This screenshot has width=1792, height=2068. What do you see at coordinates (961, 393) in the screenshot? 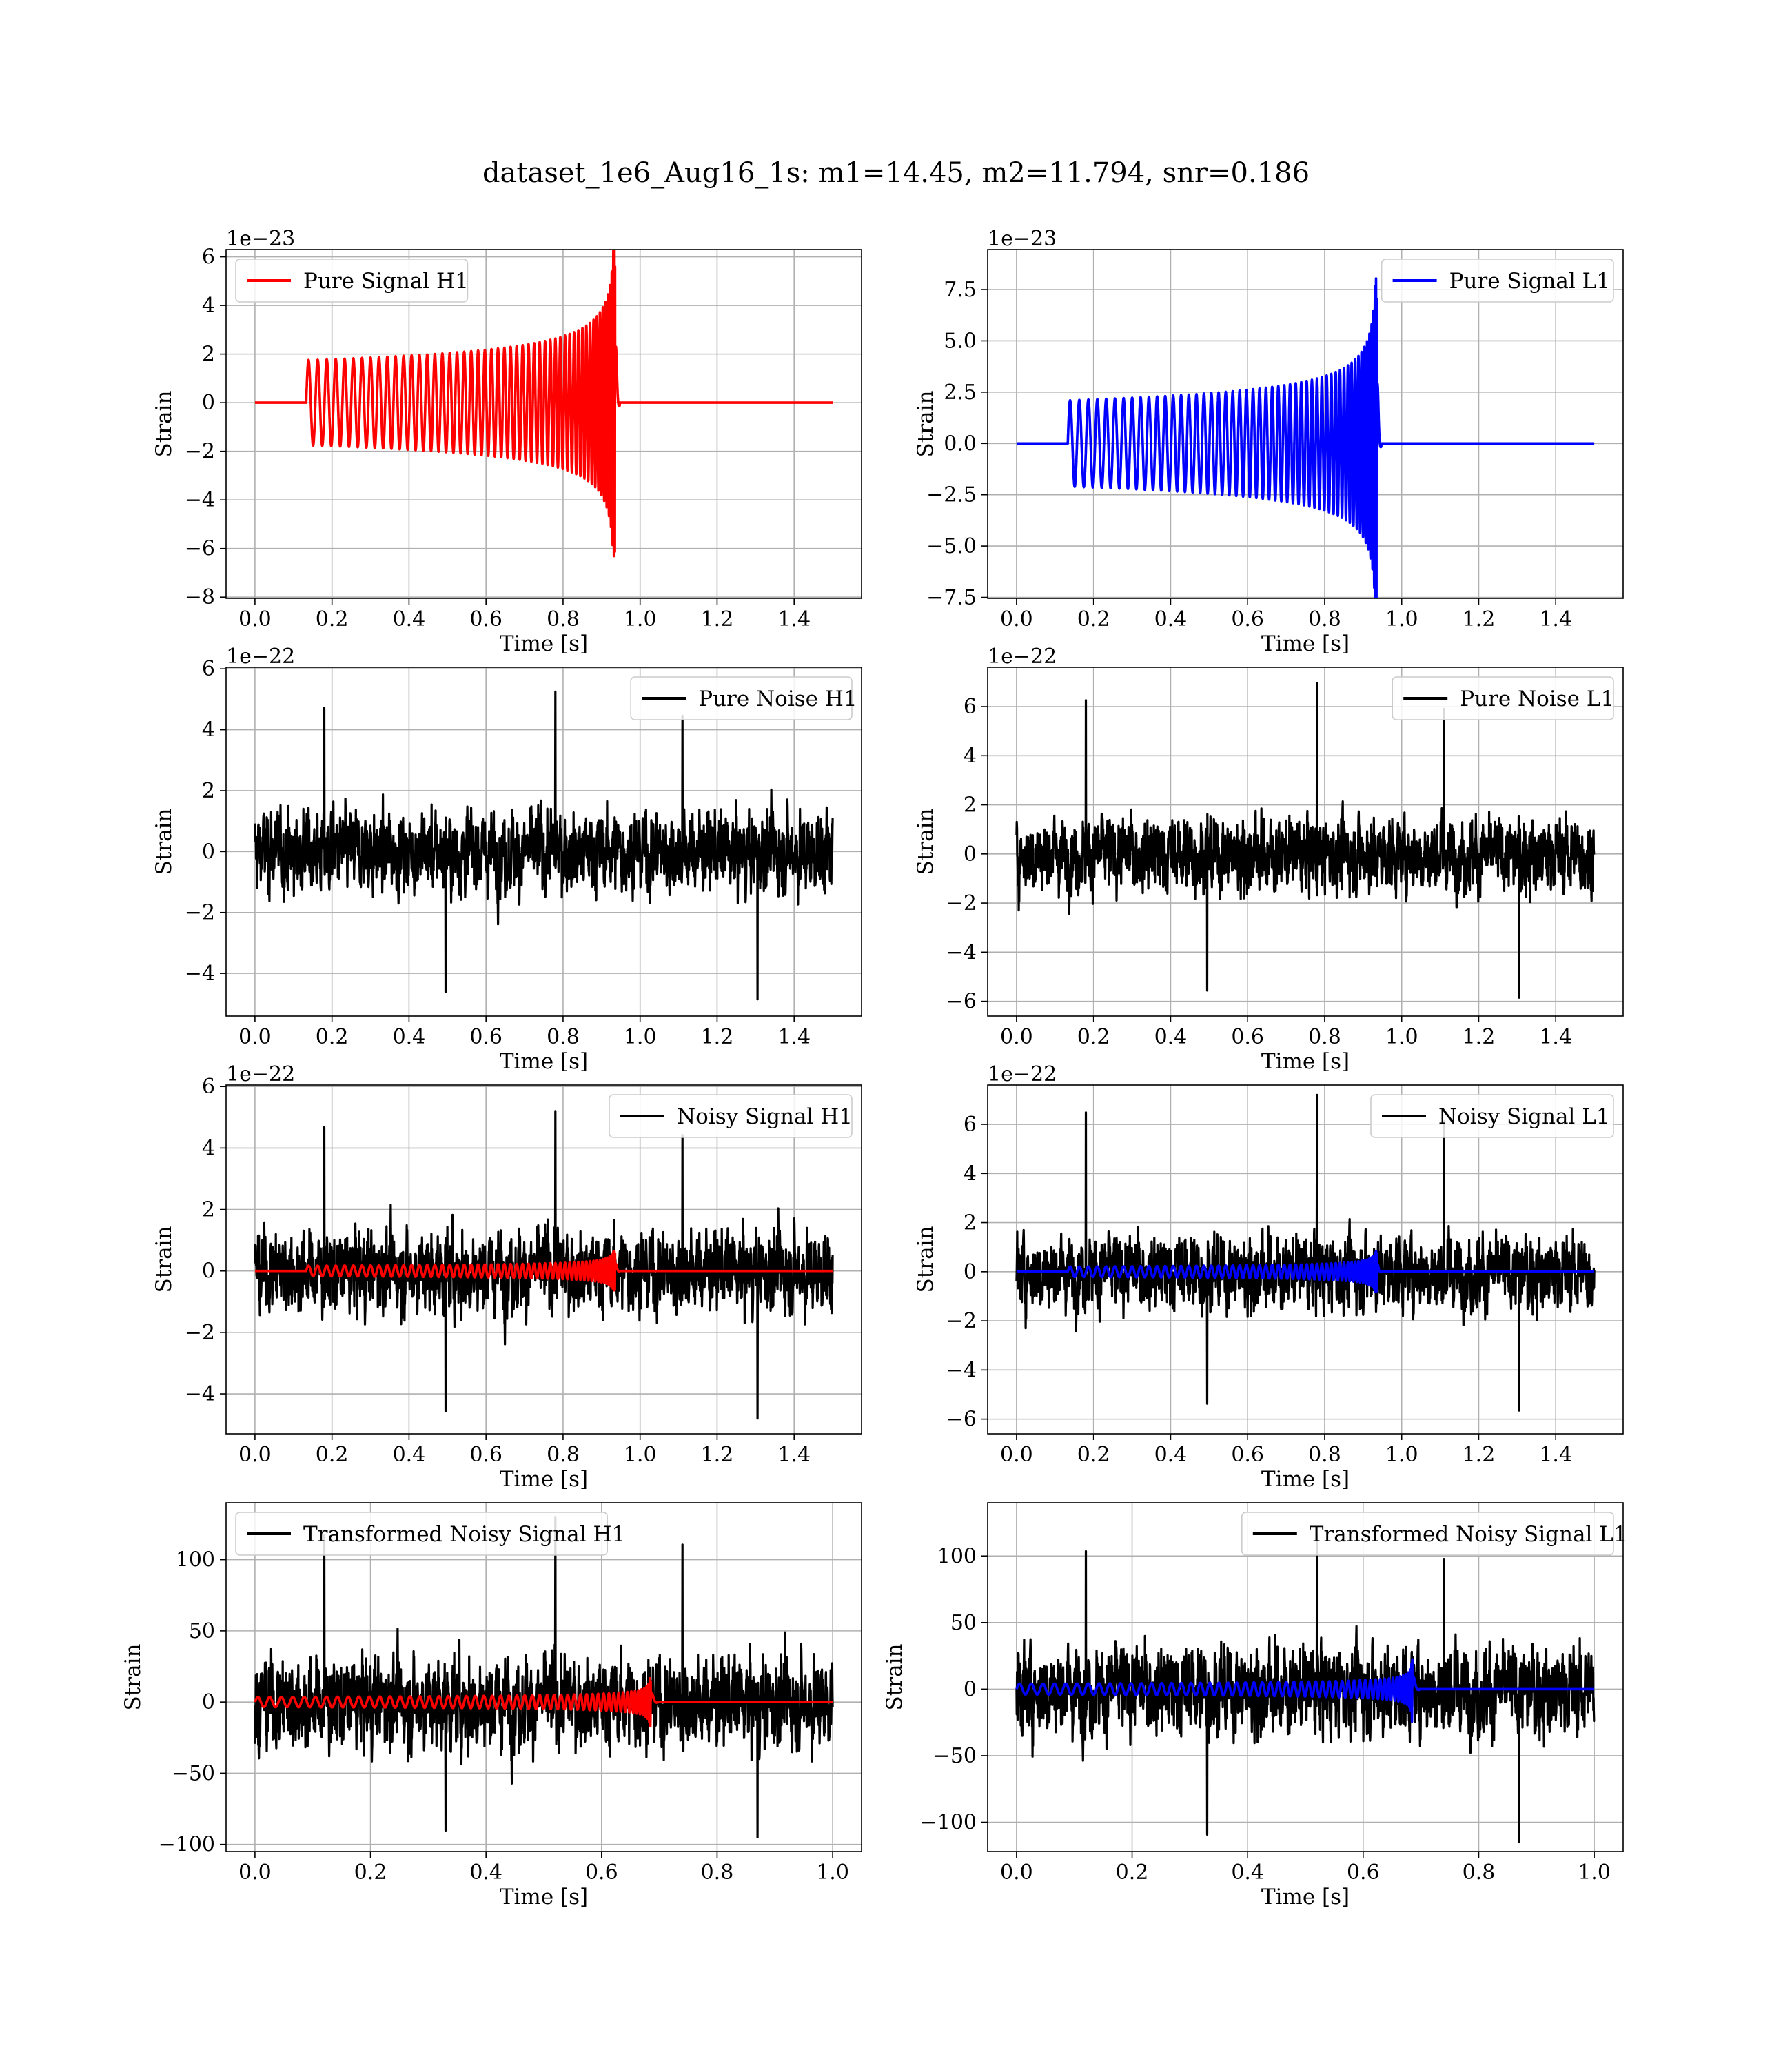
I see `y-tick-label: 2.5` at bounding box center [961, 393].